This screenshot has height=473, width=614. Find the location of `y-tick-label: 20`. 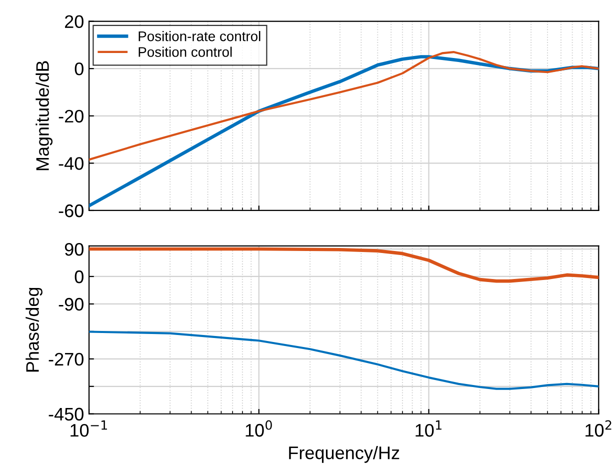

y-tick-label: 20 is located at coordinates (74, 21).